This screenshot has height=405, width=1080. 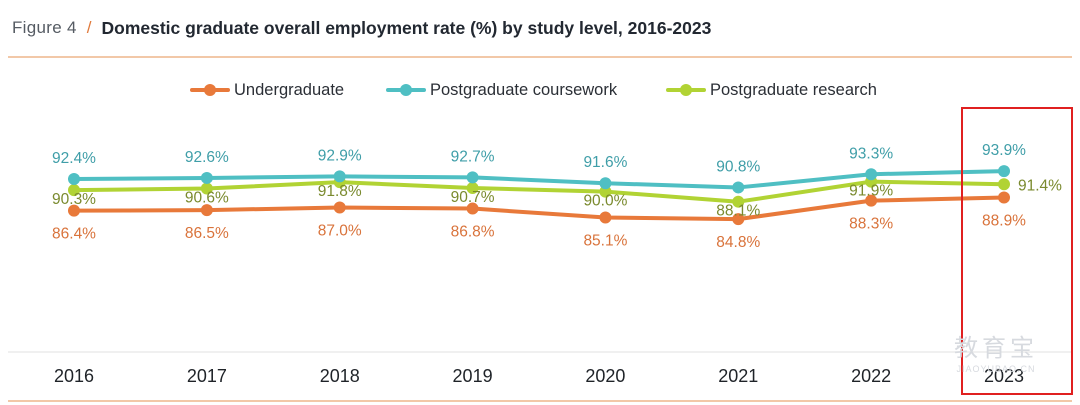 I want to click on highlight-box-2023, so click(x=1017, y=251).